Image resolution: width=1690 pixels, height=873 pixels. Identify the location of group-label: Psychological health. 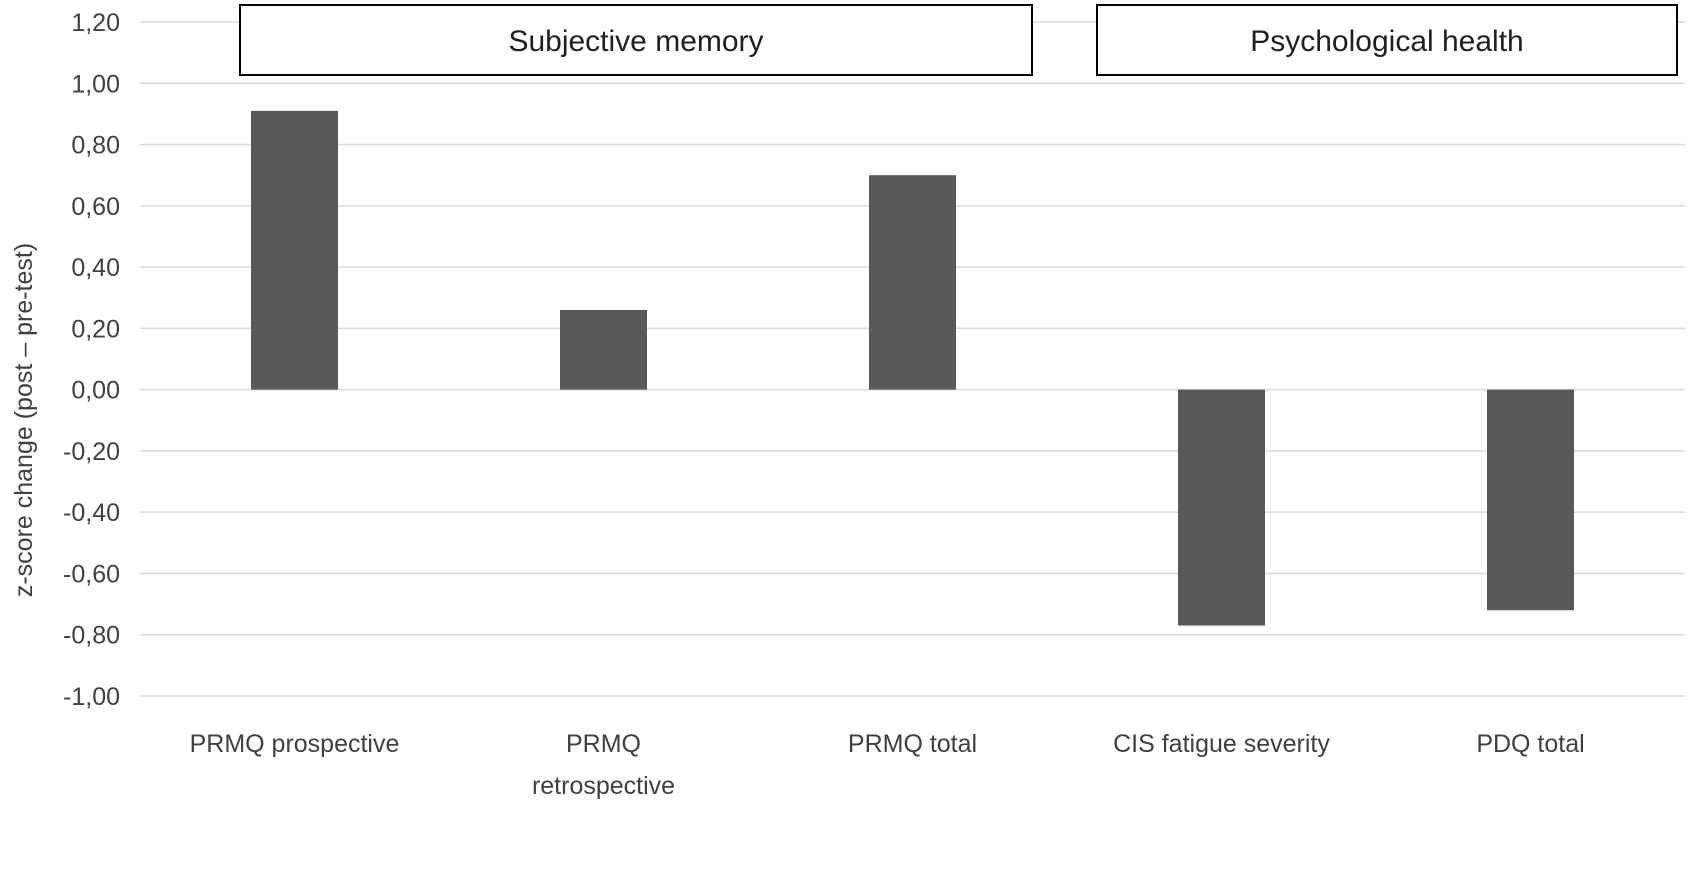
(1387, 41).